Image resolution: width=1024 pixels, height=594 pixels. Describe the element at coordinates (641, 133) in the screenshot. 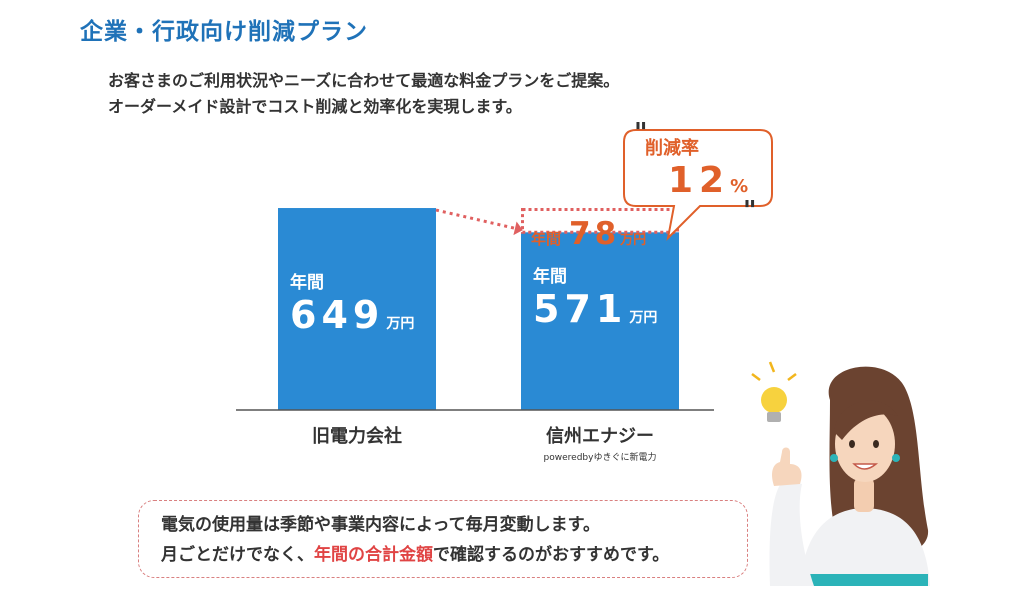

I see `quote-mark-open-icon: "` at that location.